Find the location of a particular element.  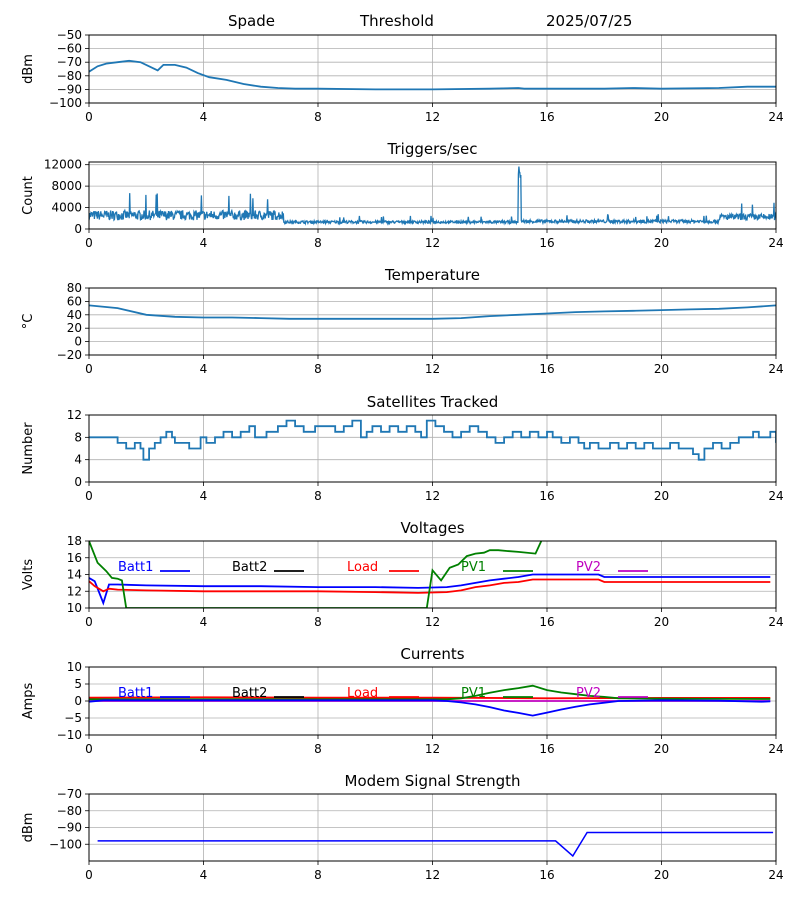

y-axis-label: Count is located at coordinates (28, 195).